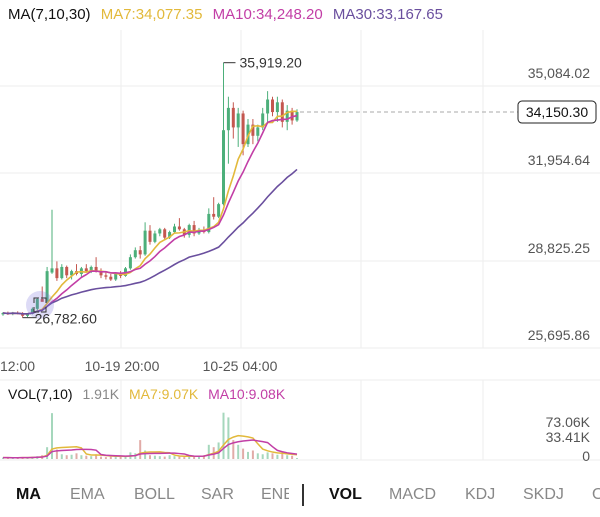 The width and height of the screenshot is (600, 517). Describe the element at coordinates (247, 394) in the screenshot. I see `vol-ma10-value: MA10:9.08K` at that location.